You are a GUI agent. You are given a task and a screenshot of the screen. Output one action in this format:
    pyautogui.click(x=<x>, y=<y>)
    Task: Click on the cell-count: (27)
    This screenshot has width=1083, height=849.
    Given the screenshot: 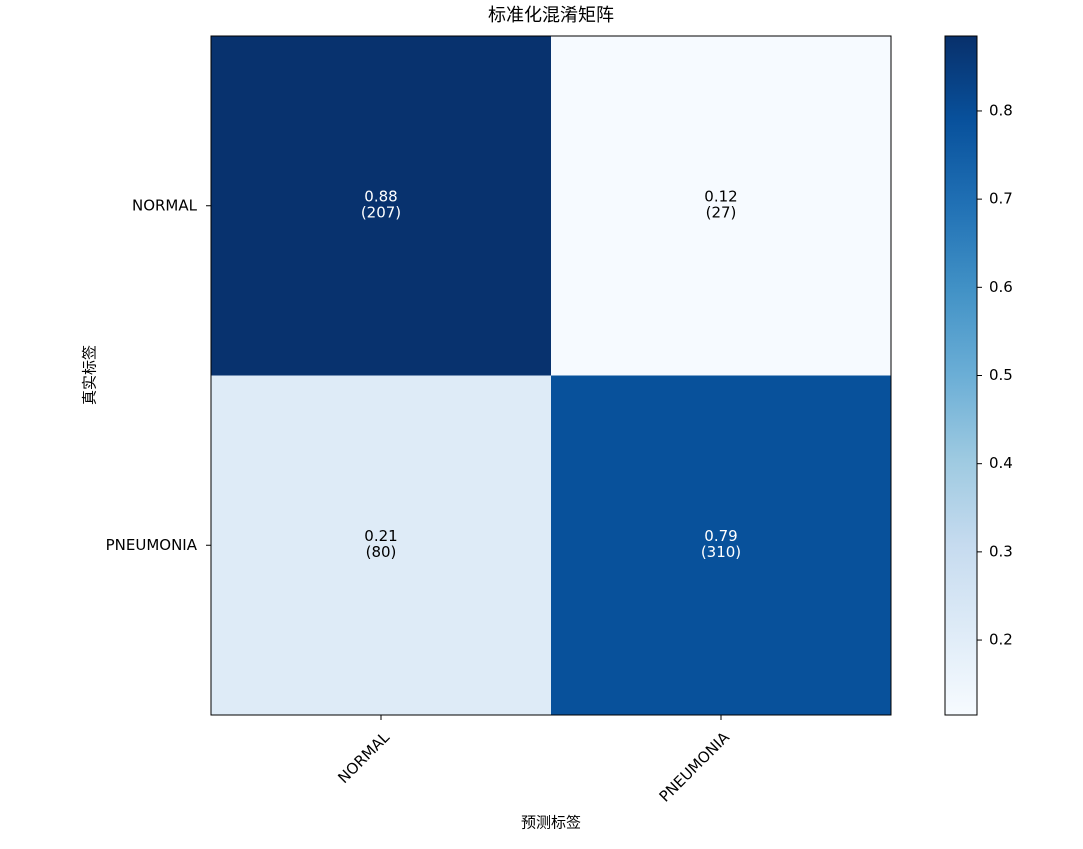 What is the action you would take?
    pyautogui.click(x=721, y=212)
    